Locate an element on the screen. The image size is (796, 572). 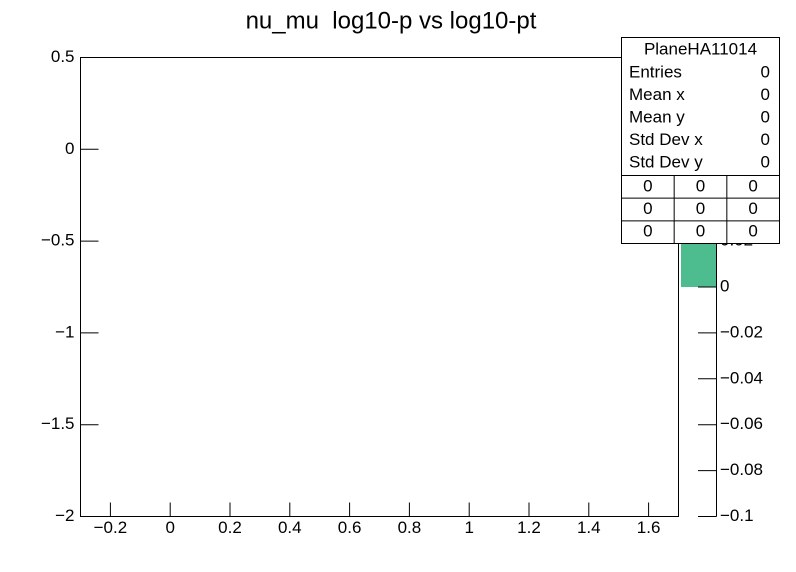
x-tick-label: 0.4 is located at coordinates (290, 527).